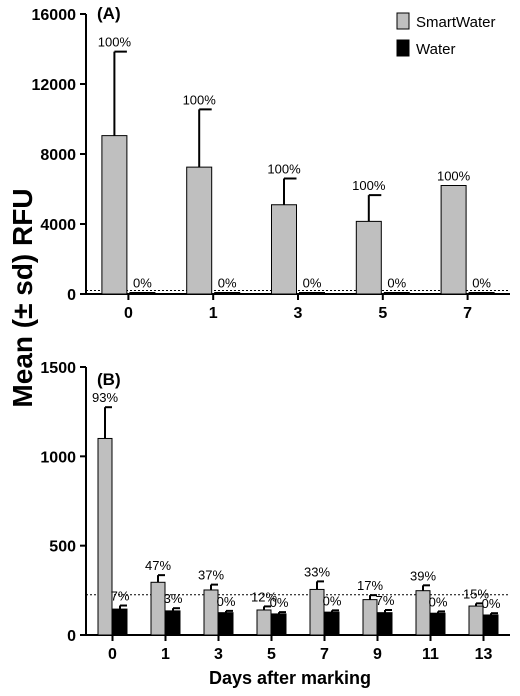  Describe the element at coordinates (58, 368) in the screenshot. I see `y-tick-label: 1500` at that location.